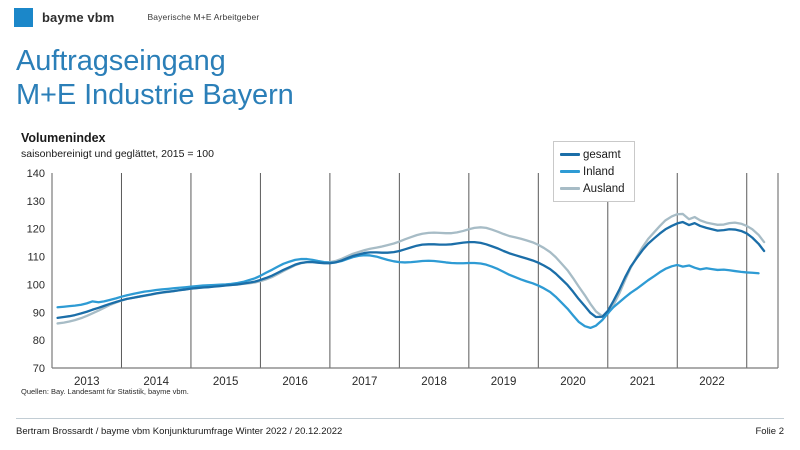 The image size is (800, 450). I want to click on footer-divider, so click(400, 418).